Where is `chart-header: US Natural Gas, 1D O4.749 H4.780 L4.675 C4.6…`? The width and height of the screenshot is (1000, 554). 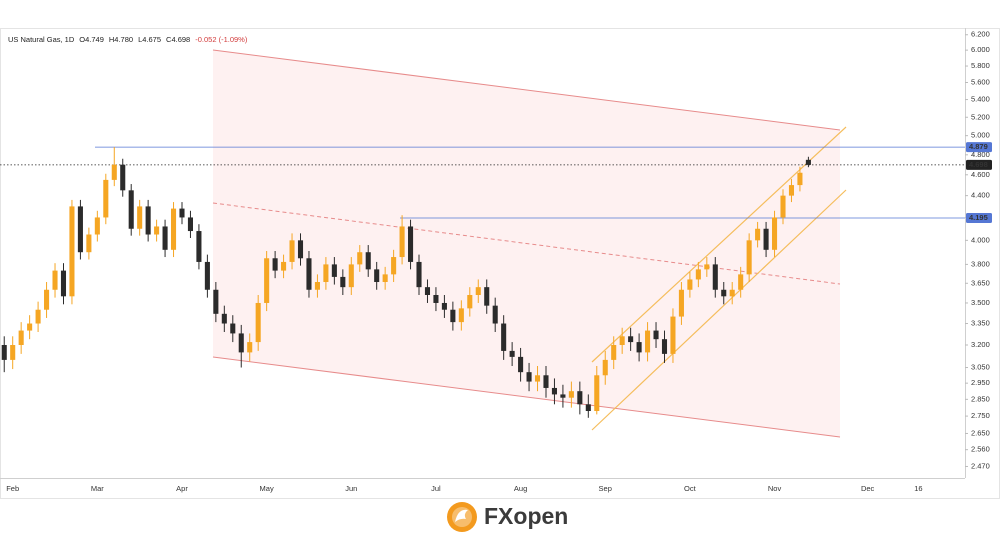 chart-header: US Natural Gas, 1D O4.749 H4.780 L4.675 C4.6… is located at coordinates (128, 39).